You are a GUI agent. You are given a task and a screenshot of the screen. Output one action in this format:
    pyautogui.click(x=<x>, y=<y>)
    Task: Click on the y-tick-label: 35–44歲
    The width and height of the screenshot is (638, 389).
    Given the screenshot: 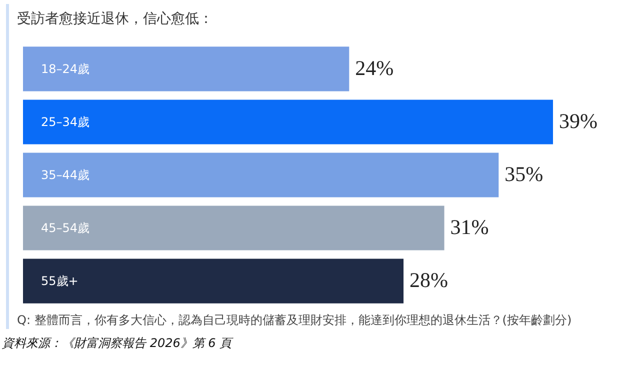 What is the action you would take?
    pyautogui.click(x=65, y=175)
    